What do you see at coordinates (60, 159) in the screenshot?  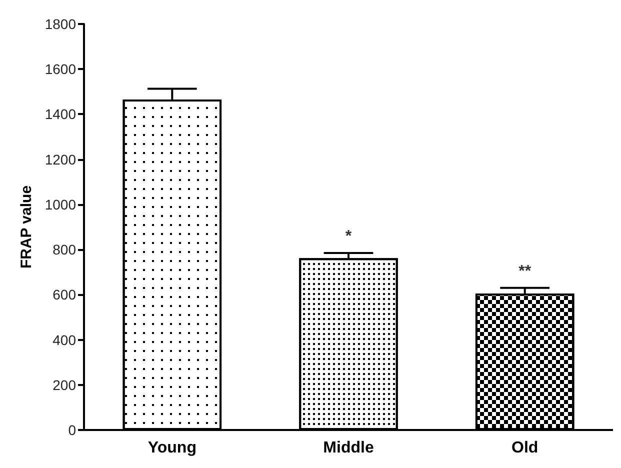 I see `y-tick-label: 1200` at bounding box center [60, 159].